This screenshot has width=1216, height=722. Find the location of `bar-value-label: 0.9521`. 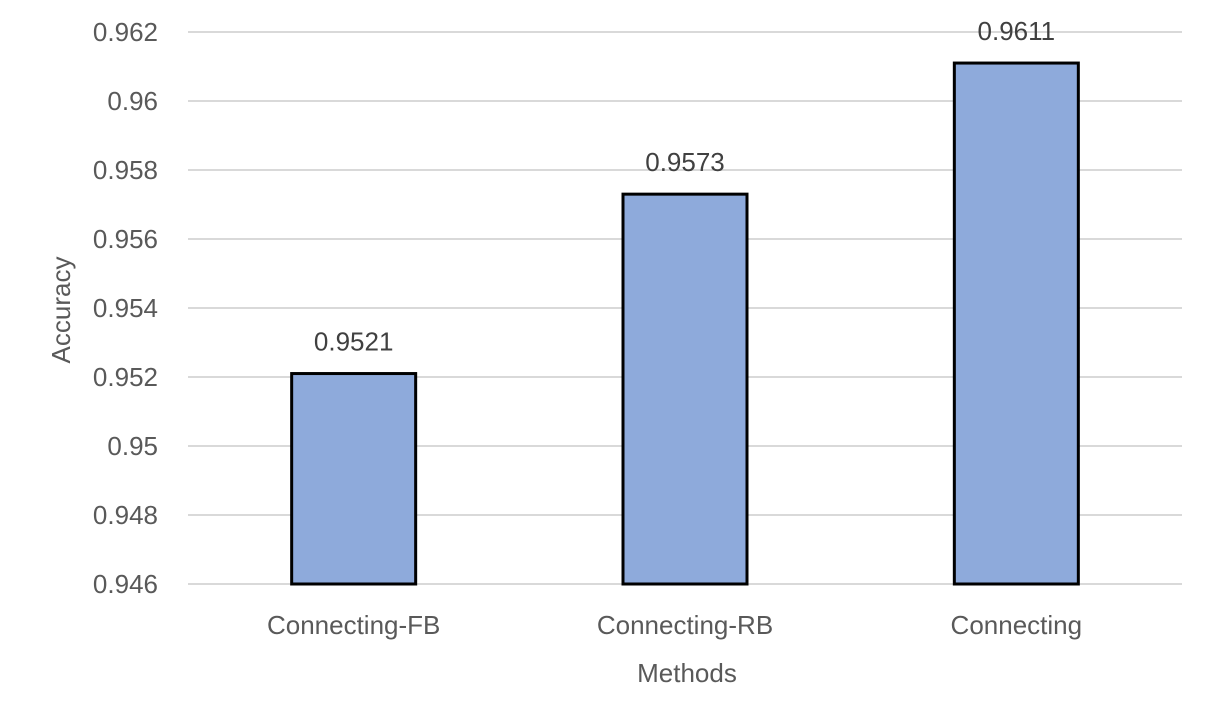

bar-value-label: 0.9521 is located at coordinates (354, 342).